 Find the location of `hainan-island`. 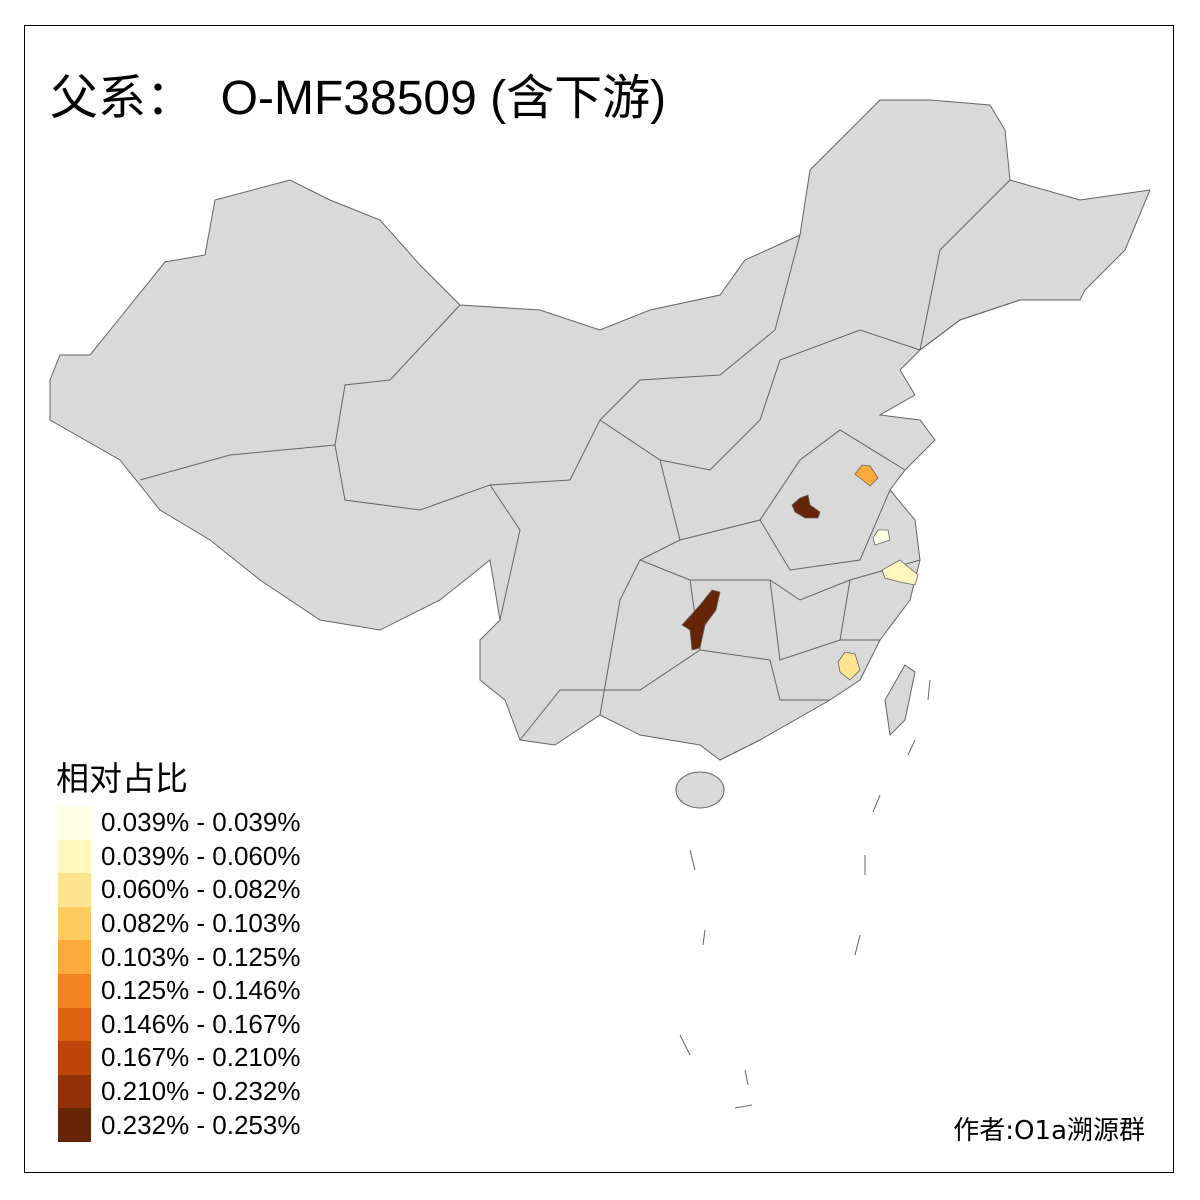

hainan-island is located at coordinates (700, 790).